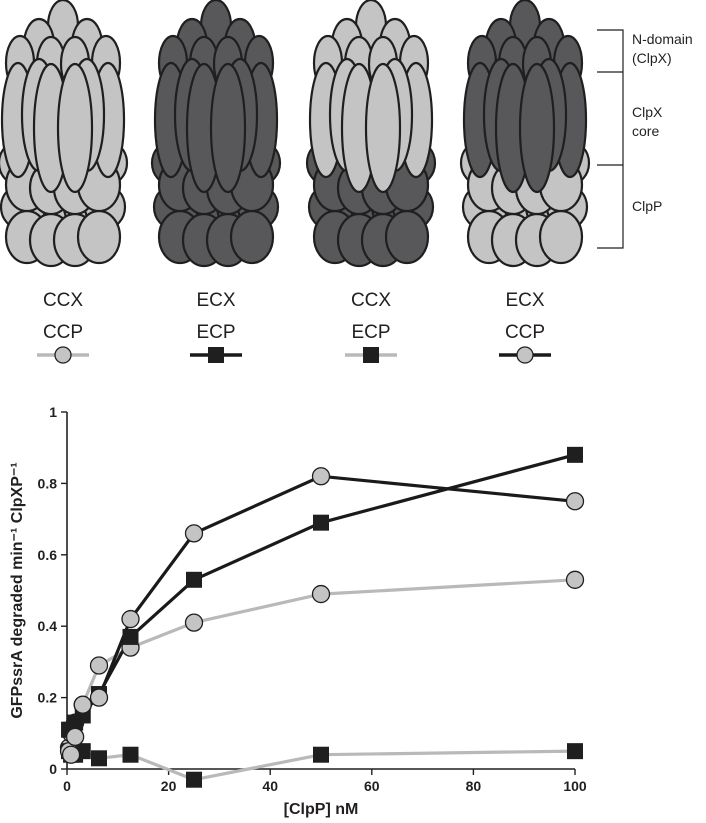  I want to click on complex-4-line1: ECX, so click(524, 300).